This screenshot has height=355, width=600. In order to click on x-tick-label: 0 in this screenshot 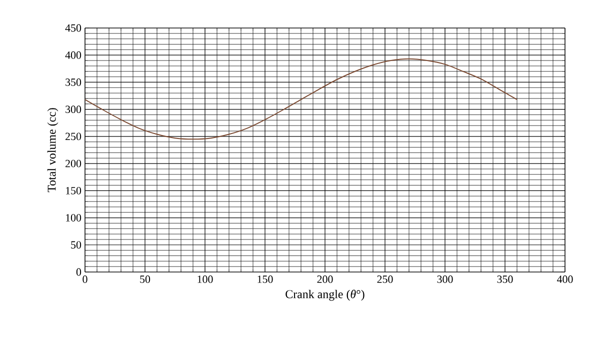, I will do `click(85, 279)`.